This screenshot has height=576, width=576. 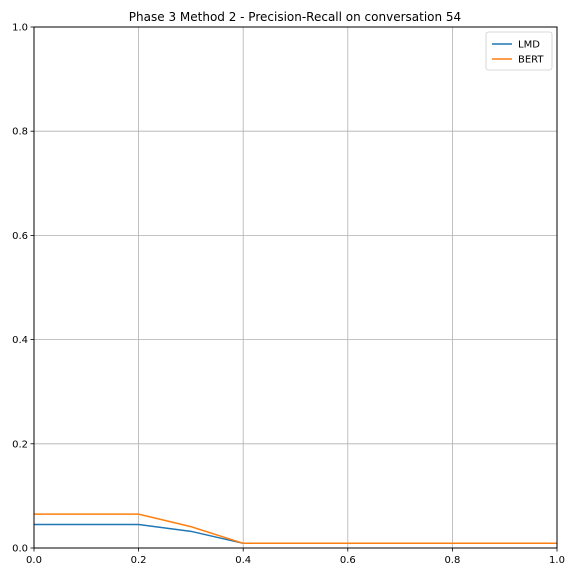 I want to click on legend: LMD BERT, so click(x=519, y=51).